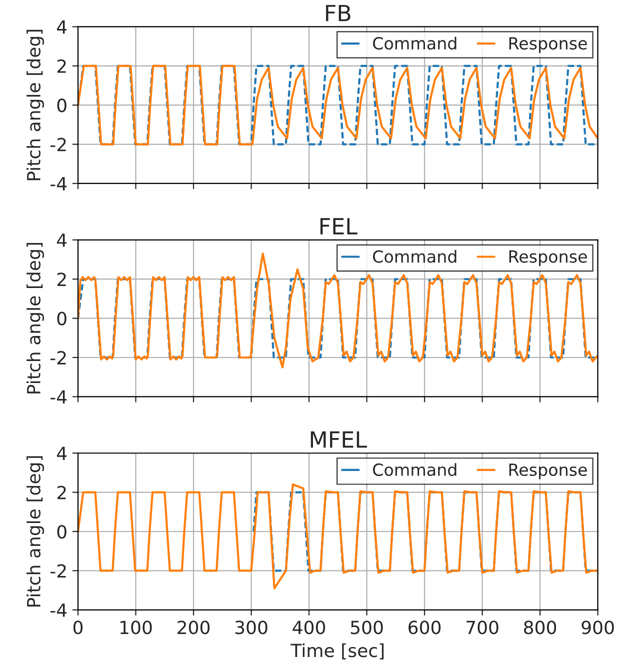 The width and height of the screenshot is (624, 668). Describe the element at coordinates (338, 536) in the screenshot. I see `line-series` at that location.